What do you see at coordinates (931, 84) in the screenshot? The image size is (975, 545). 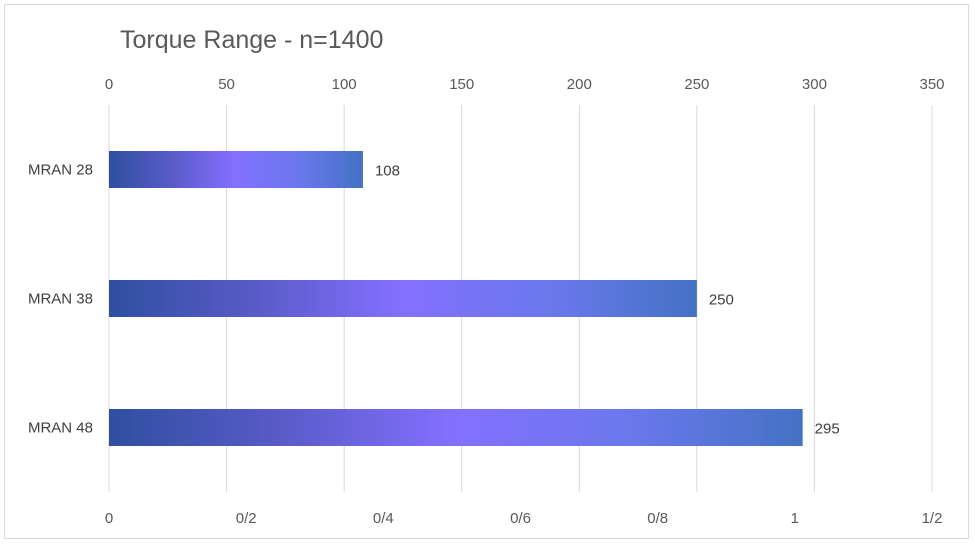 I see `x-tick-label-top: 350` at bounding box center [931, 84].